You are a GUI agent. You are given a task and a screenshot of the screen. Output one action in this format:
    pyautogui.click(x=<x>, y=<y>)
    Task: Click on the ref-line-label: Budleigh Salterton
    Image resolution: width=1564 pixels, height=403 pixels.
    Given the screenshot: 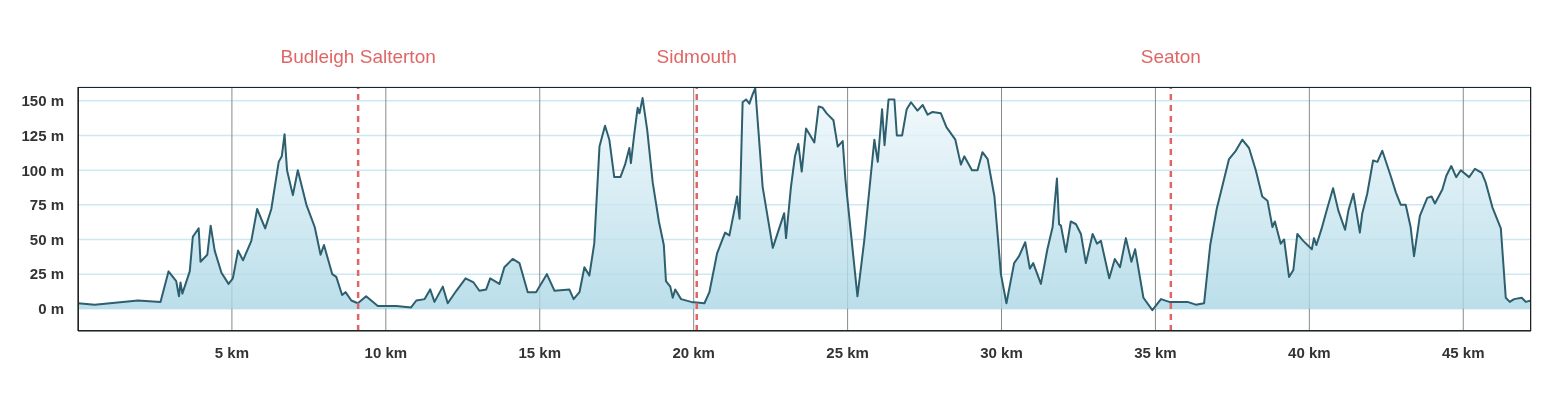 What is the action you would take?
    pyautogui.click(x=358, y=56)
    